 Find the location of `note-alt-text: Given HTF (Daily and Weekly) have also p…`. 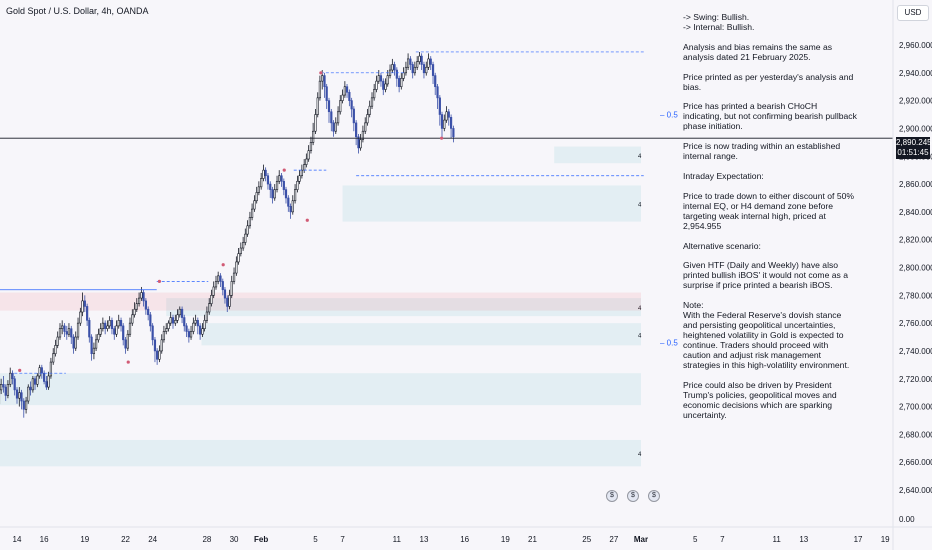

note-alt-text: Given HTF (Daily and Weekly) have also p… is located at coordinates (766, 275).